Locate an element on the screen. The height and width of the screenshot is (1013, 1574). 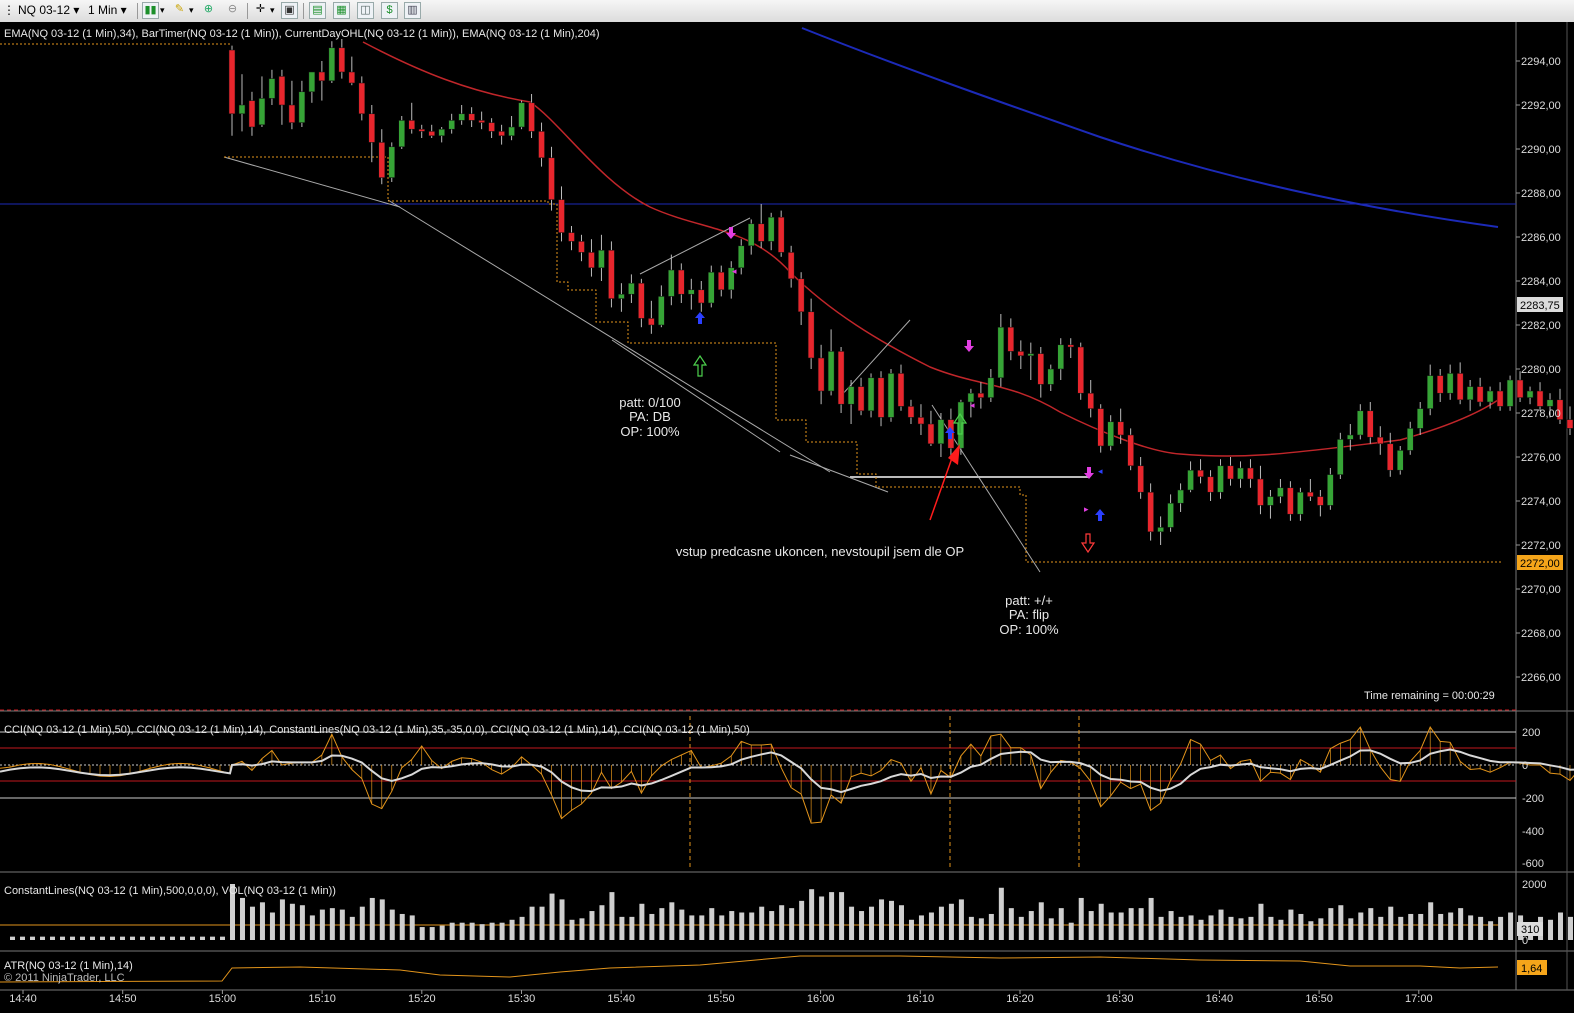
candlestick-style-icon: ▮▮ is located at coordinates (150, 10).